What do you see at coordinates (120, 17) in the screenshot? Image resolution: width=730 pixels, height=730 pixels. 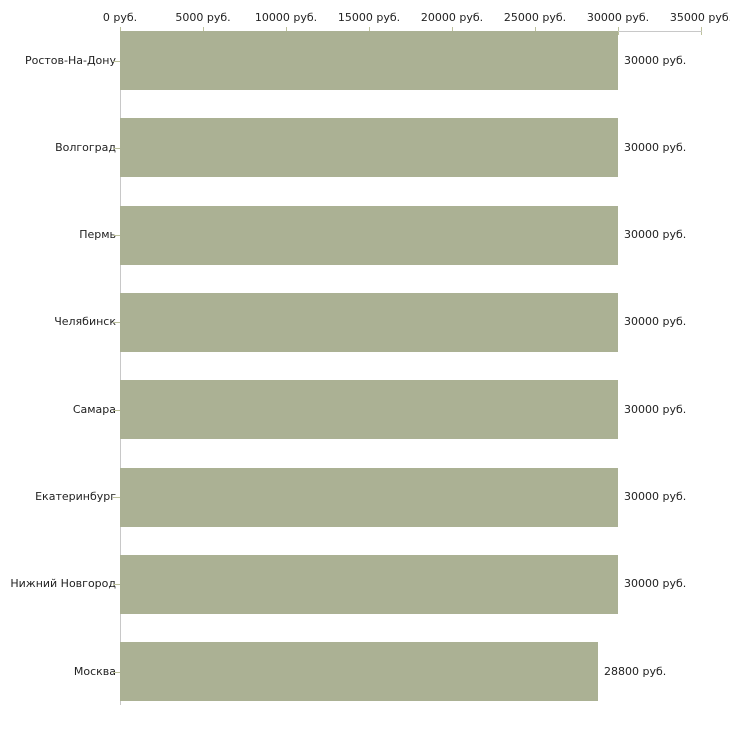 I see `x-axis-tick-label: 0 руб.` at bounding box center [120, 17].